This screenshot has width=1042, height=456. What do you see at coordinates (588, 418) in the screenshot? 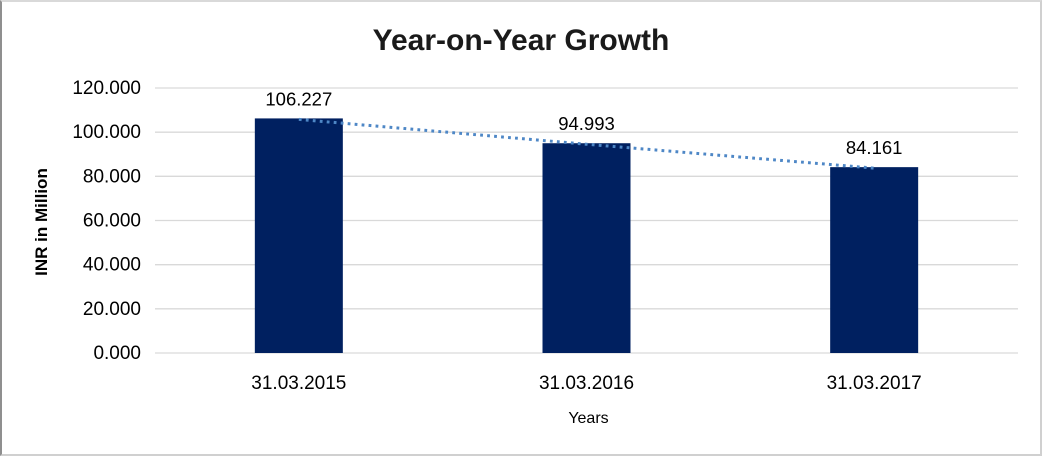
I see `x-axis-title: Years` at bounding box center [588, 418].